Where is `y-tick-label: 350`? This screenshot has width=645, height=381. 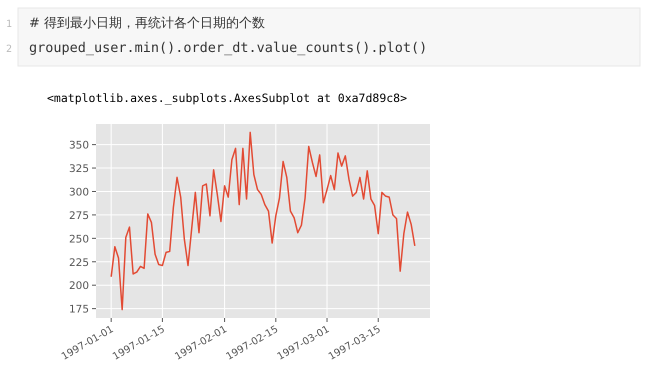
y-tick-label: 350 is located at coordinates (78, 146).